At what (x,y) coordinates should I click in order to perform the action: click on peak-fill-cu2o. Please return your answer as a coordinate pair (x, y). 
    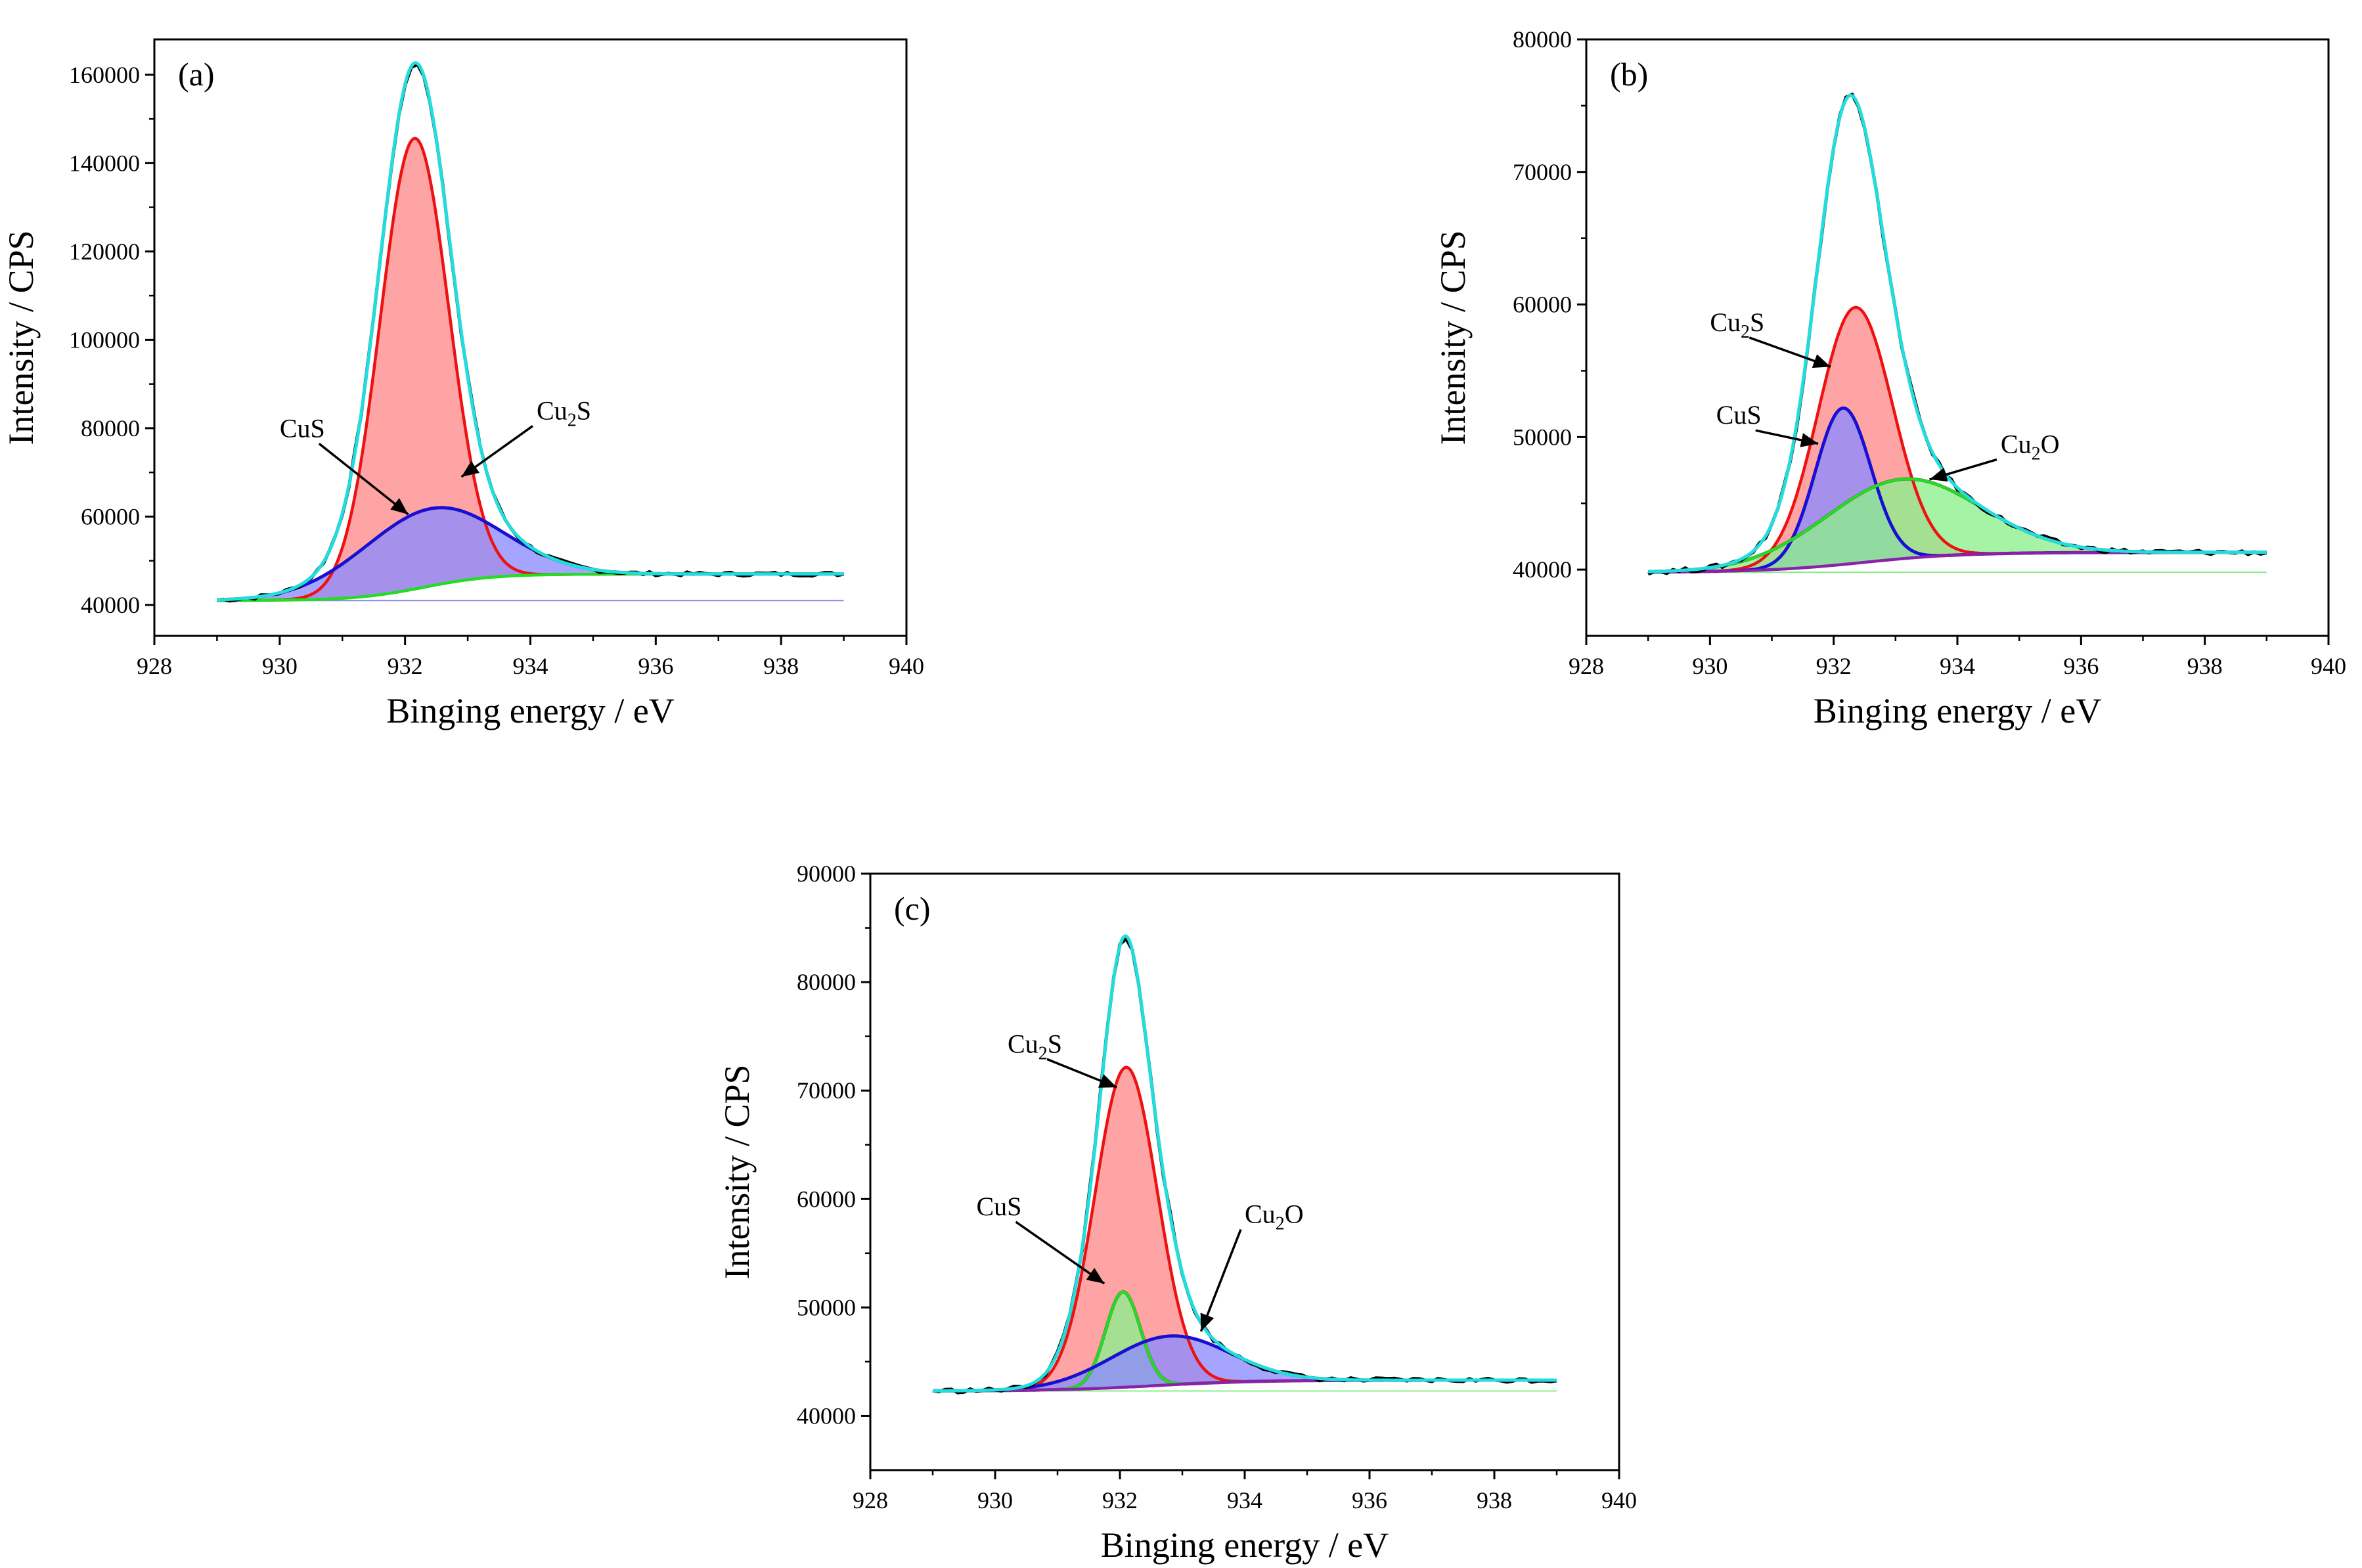
    Looking at the image, I should click on (1957, 525).